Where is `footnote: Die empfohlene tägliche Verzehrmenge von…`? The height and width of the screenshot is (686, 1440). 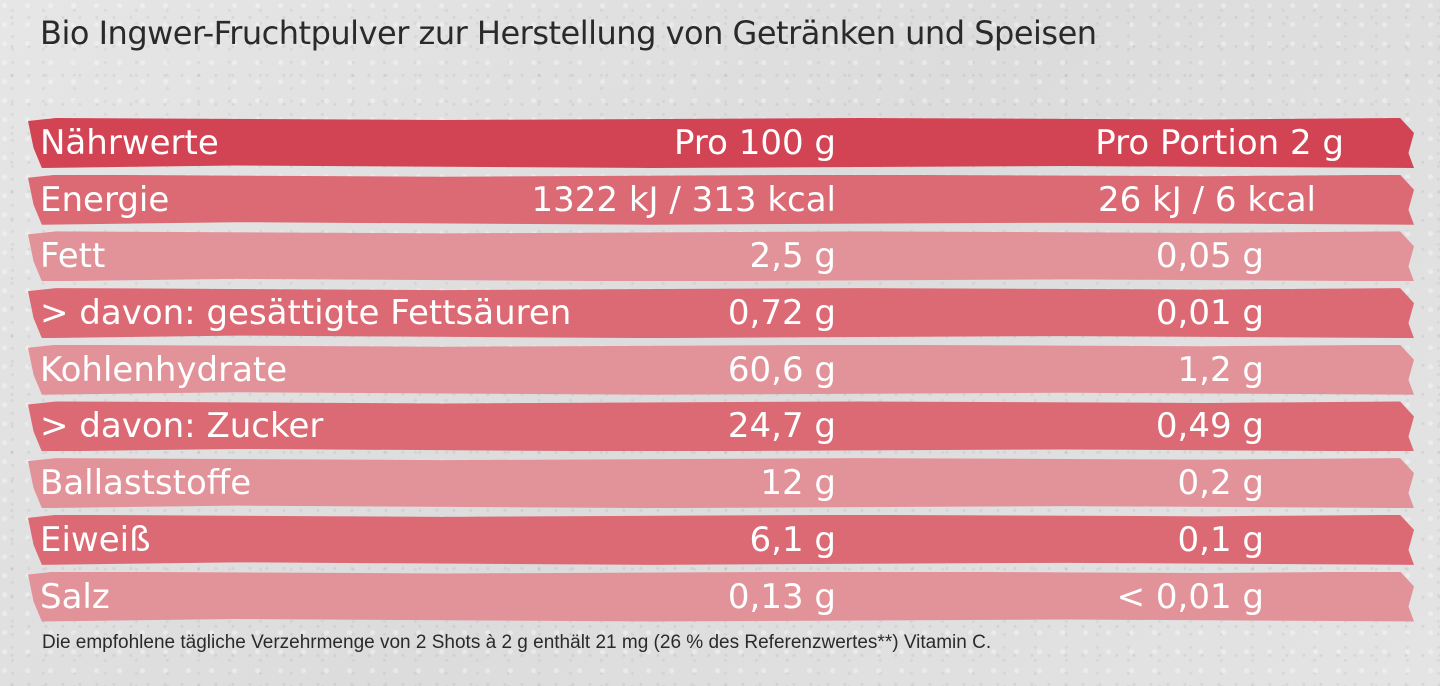 footnote: Die empfohlene tägliche Verzehrmenge von… is located at coordinates (517, 642).